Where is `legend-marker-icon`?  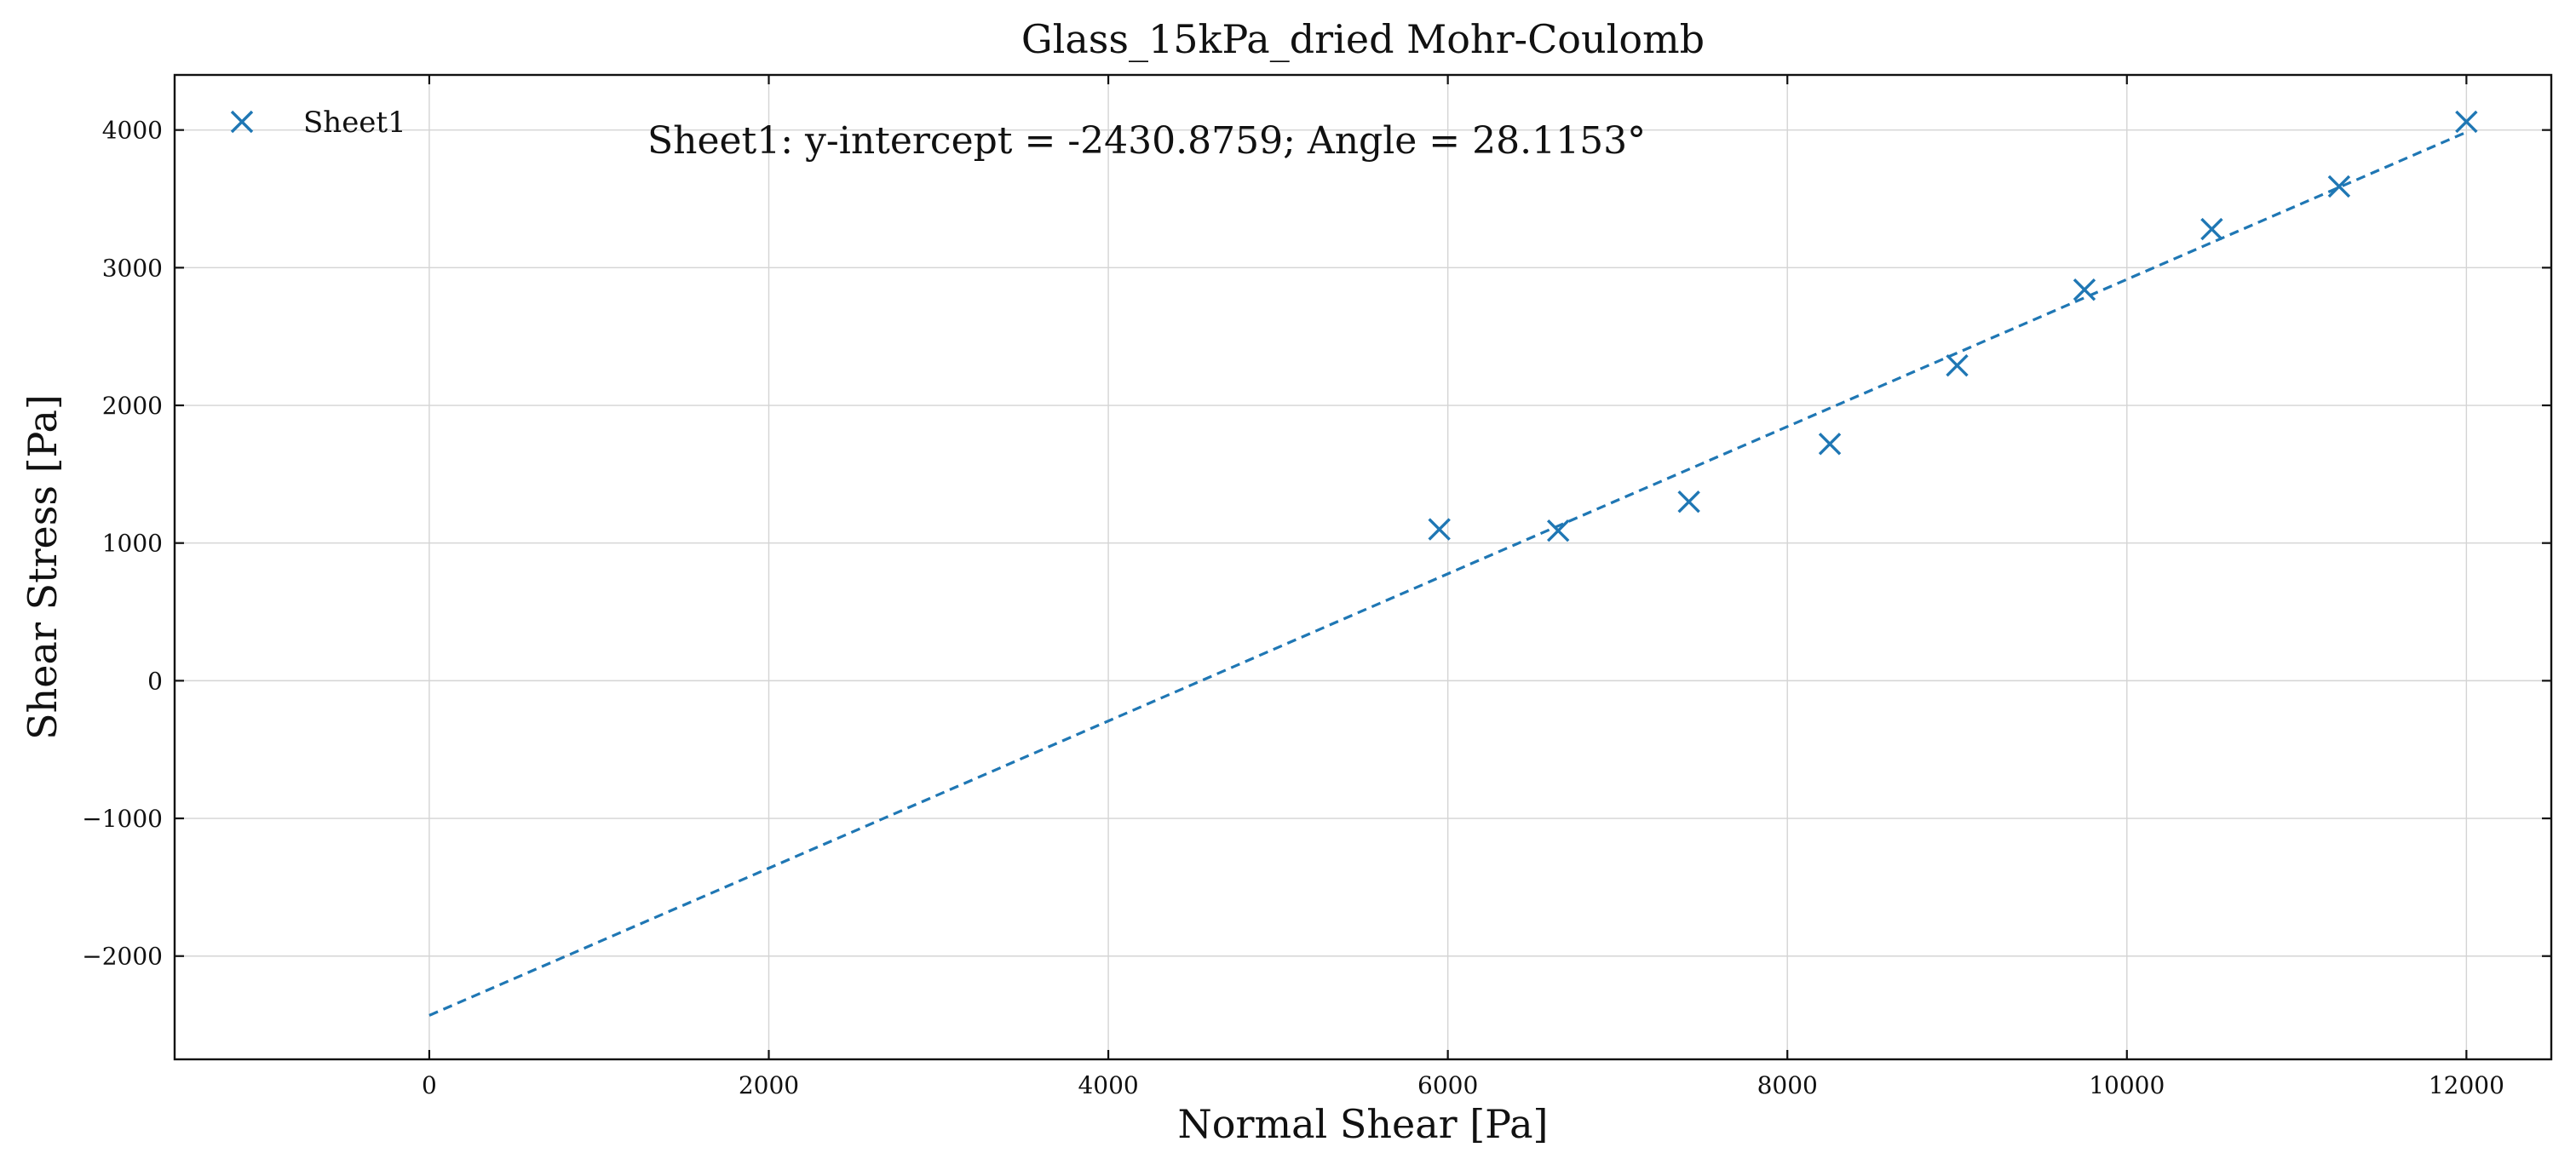 legend-marker-icon is located at coordinates (242, 122).